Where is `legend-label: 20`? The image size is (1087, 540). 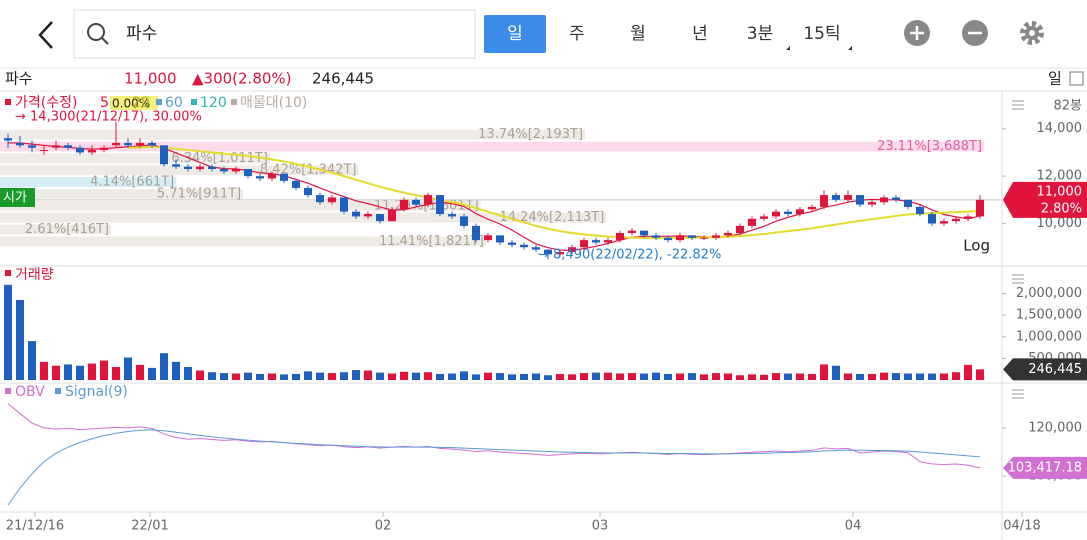 legend-label: 20 is located at coordinates (141, 103).